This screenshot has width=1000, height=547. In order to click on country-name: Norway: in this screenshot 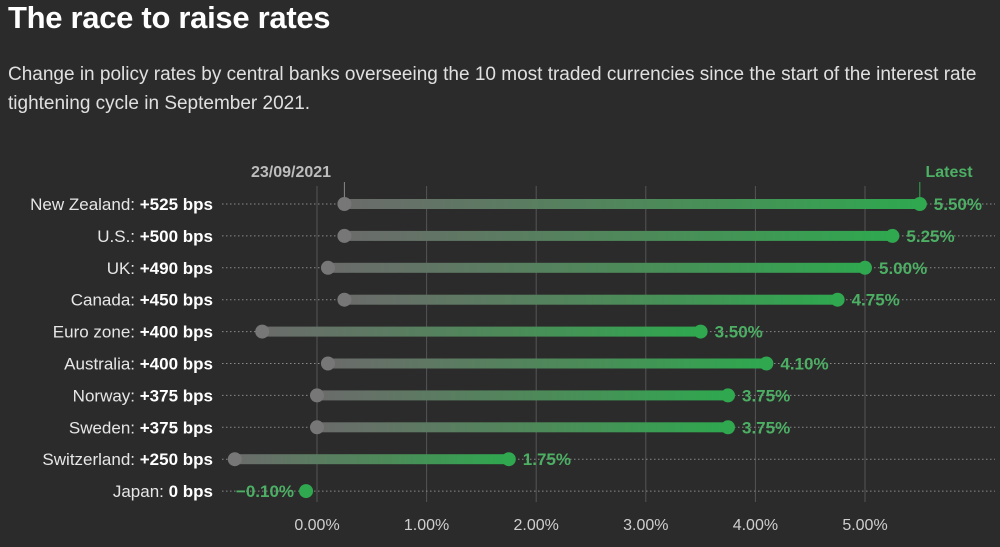, I will do `click(106, 395)`.